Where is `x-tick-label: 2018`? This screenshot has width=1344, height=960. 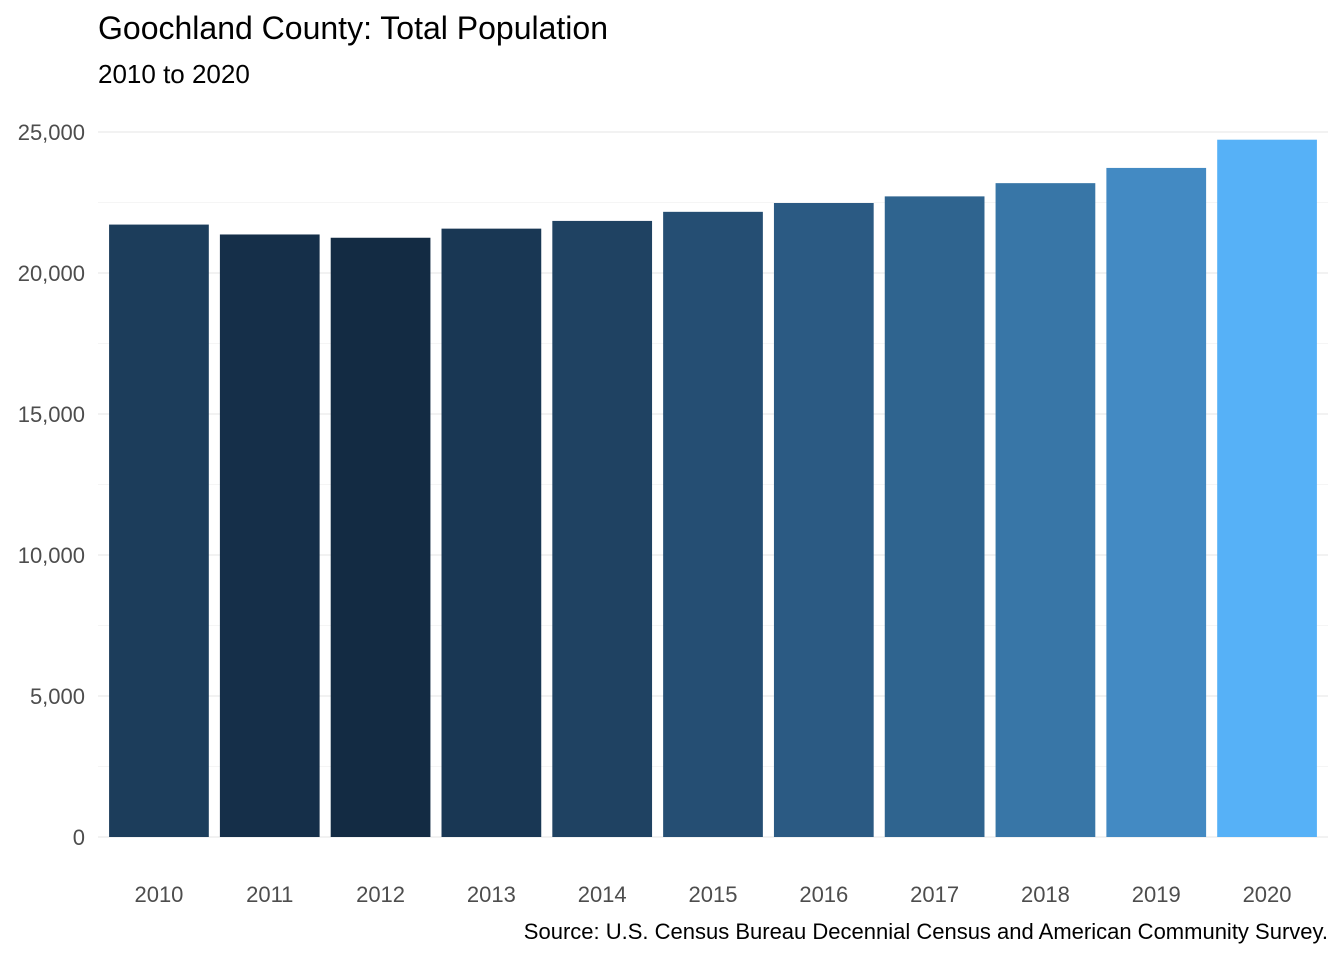 x-tick-label: 2018 is located at coordinates (1045, 894).